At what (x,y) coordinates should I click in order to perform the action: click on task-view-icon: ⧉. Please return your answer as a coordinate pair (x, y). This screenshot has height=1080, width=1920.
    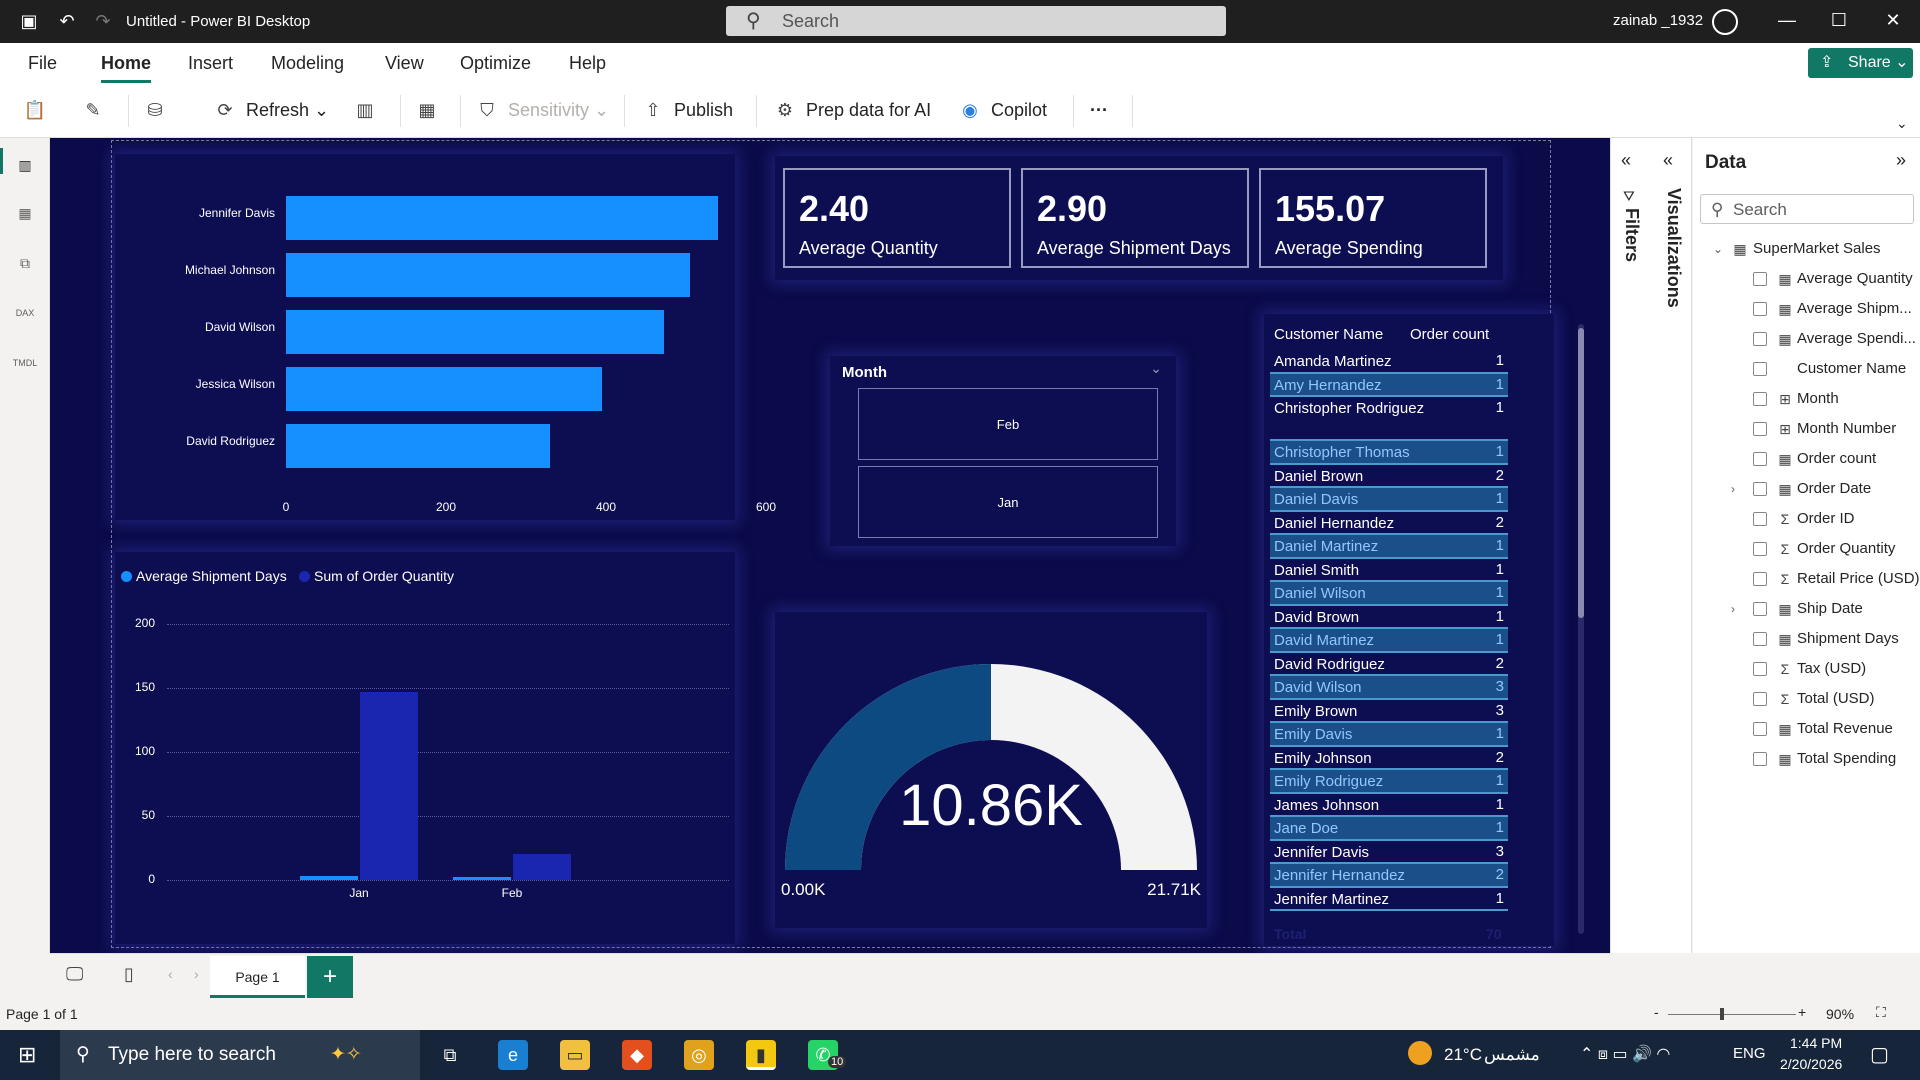
    Looking at the image, I should click on (450, 1055).